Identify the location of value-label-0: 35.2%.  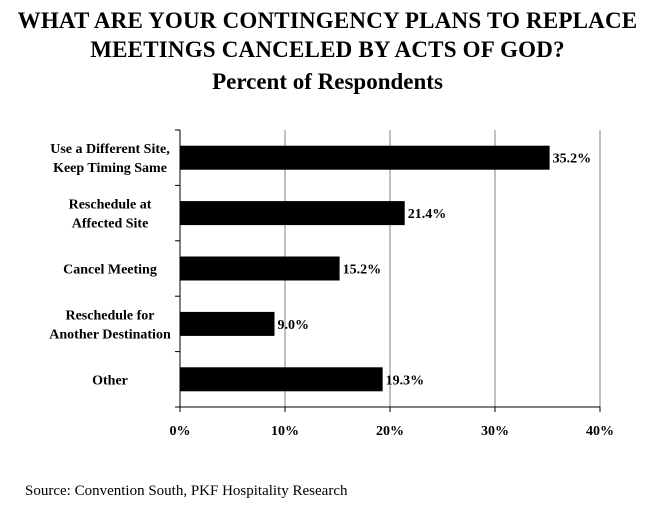
(572, 159).